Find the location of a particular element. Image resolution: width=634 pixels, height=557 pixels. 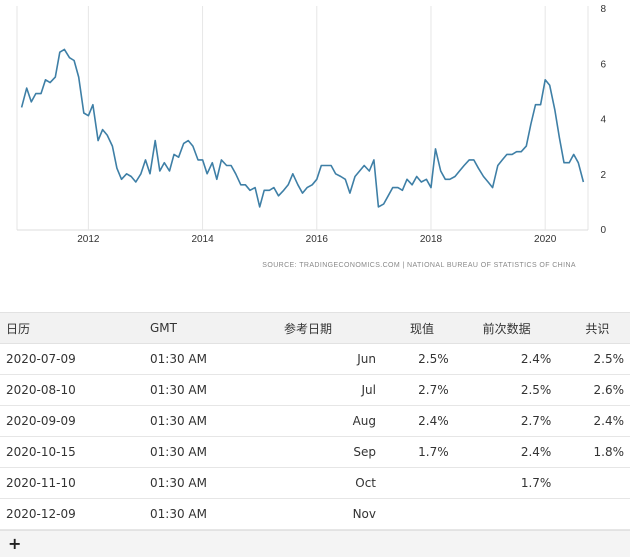

x-tick-label: 2020 is located at coordinates (545, 239).